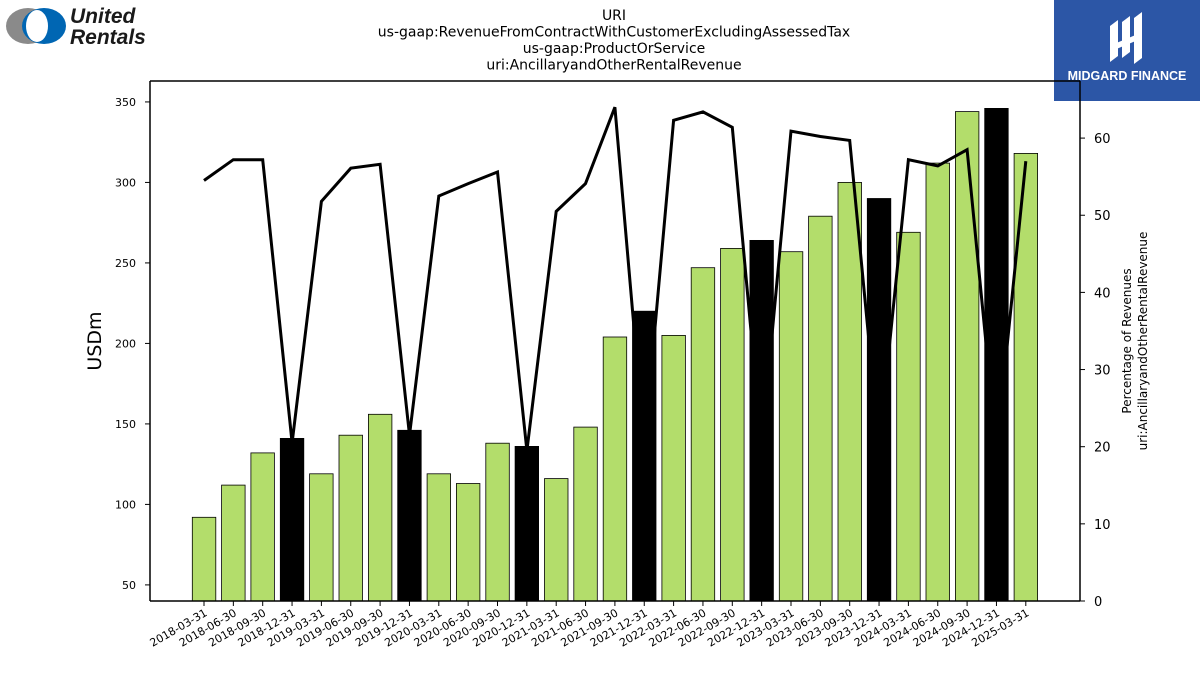  Describe the element at coordinates (125, 504) in the screenshot. I see `ytick-label-100: 100` at that location.